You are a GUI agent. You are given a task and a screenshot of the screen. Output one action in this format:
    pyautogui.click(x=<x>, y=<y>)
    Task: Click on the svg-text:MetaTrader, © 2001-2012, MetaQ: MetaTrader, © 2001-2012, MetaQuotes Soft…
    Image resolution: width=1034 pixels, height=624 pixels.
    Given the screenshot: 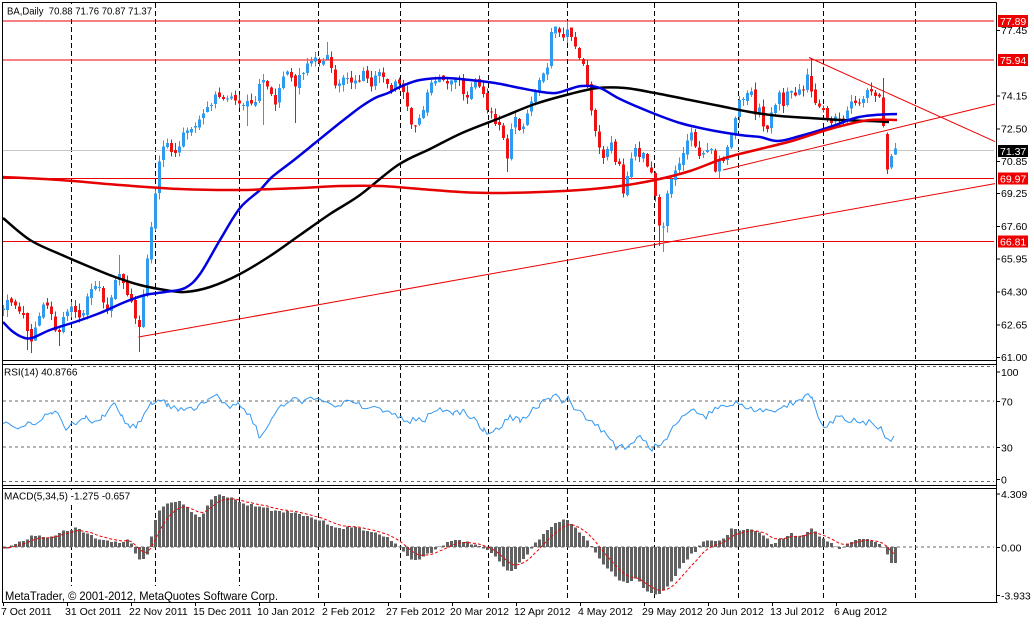 What is the action you would take?
    pyautogui.click(x=141, y=596)
    